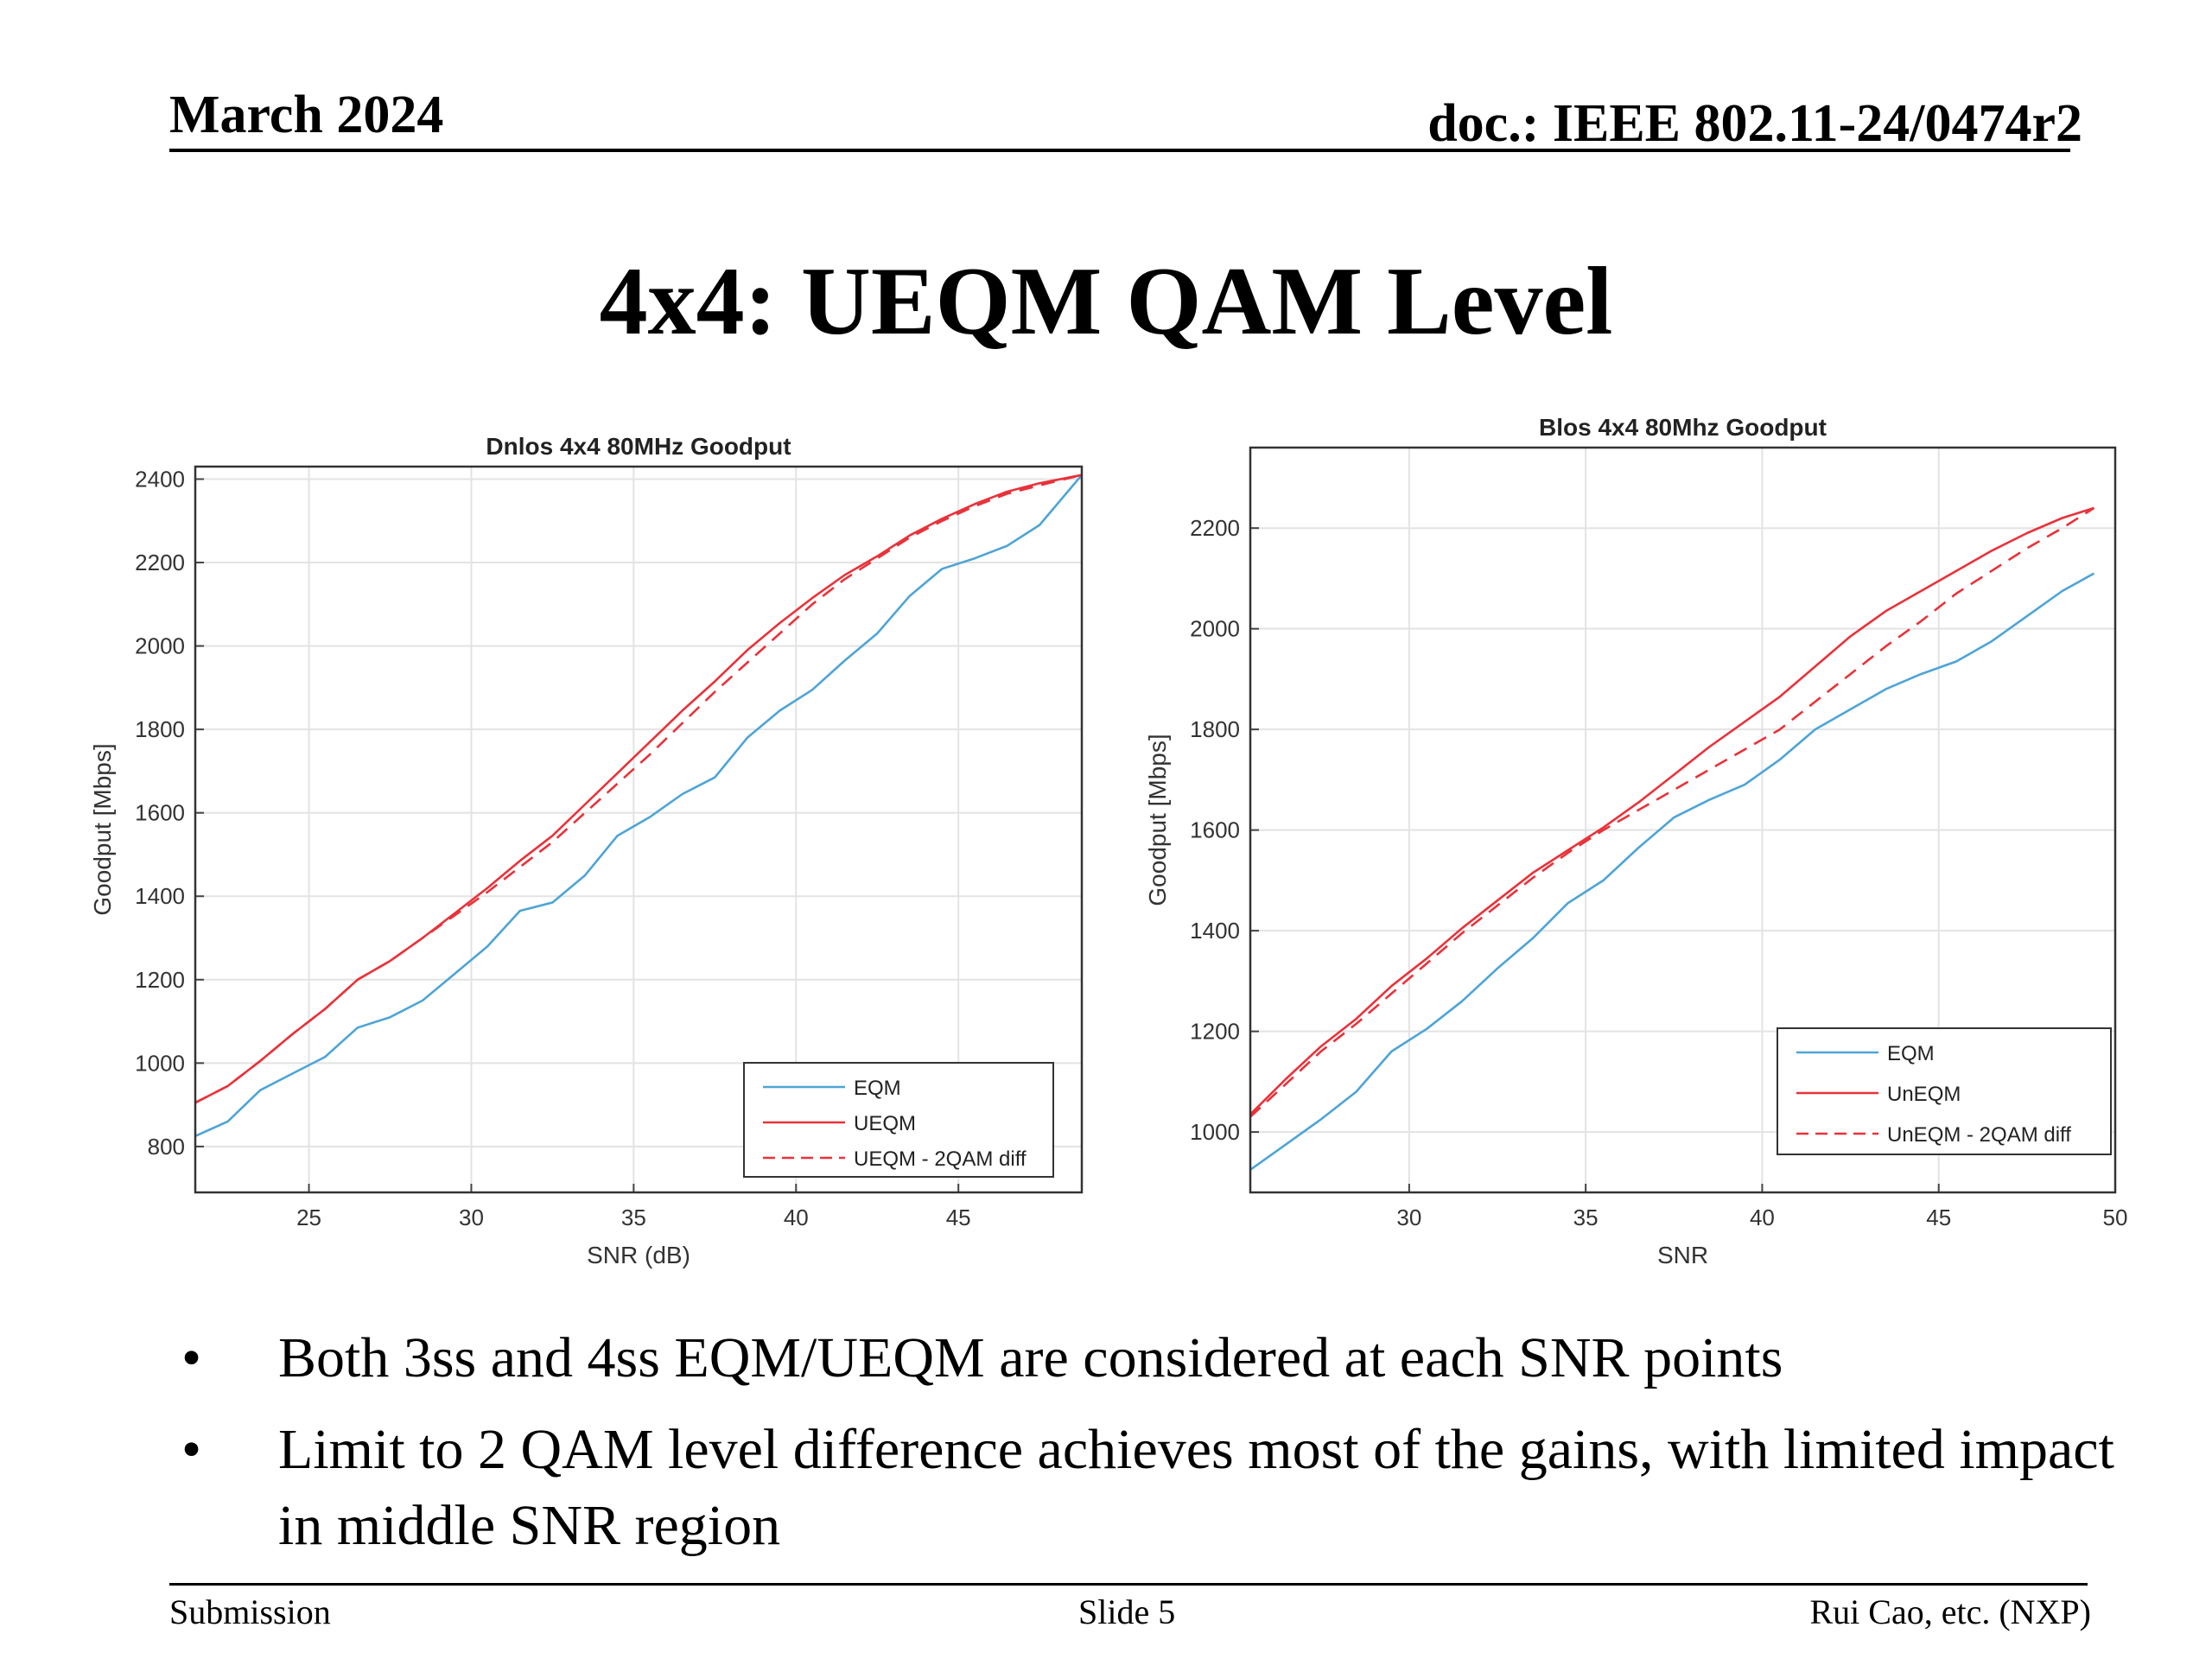  Describe the element at coordinates (1682, 1255) in the screenshot. I see `x-axis-label: SNR` at that location.